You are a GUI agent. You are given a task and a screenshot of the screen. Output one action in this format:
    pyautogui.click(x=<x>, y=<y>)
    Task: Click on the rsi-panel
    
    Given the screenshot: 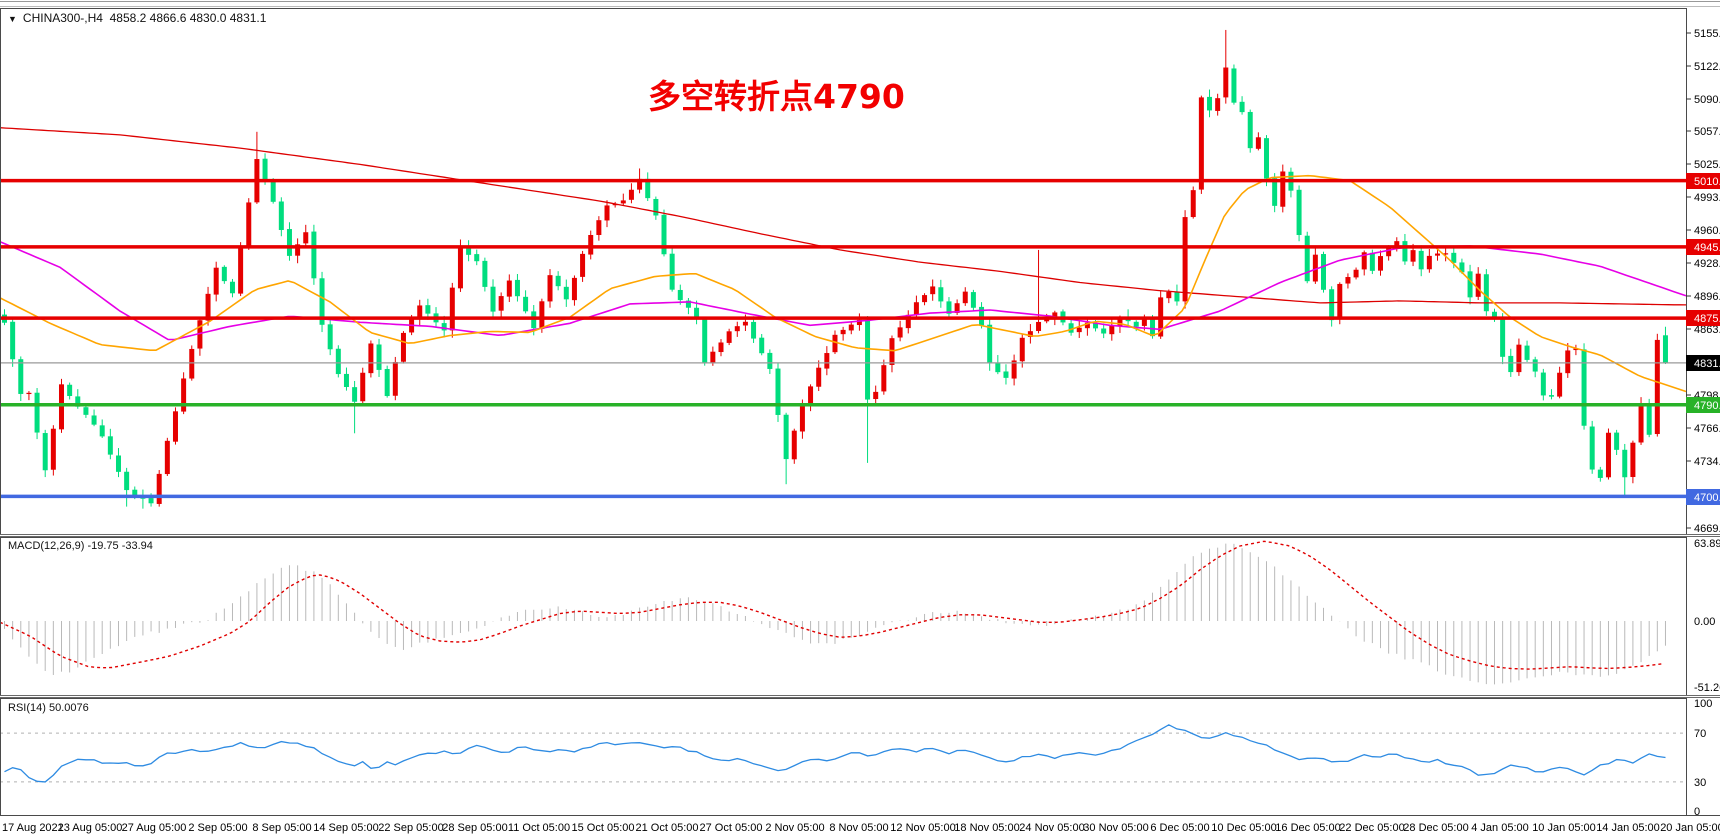 What is the action you would take?
    pyautogui.click(x=843, y=753)
    